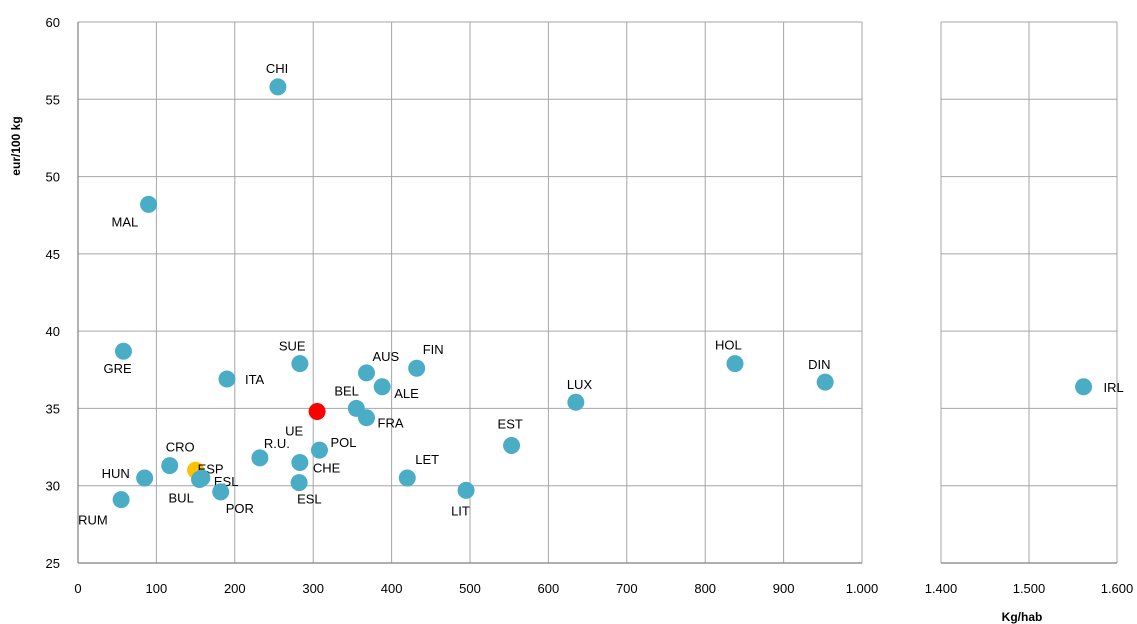 The height and width of the screenshot is (624, 1137). Describe the element at coordinates (406, 393) in the screenshot. I see `point-label: ALE` at that location.